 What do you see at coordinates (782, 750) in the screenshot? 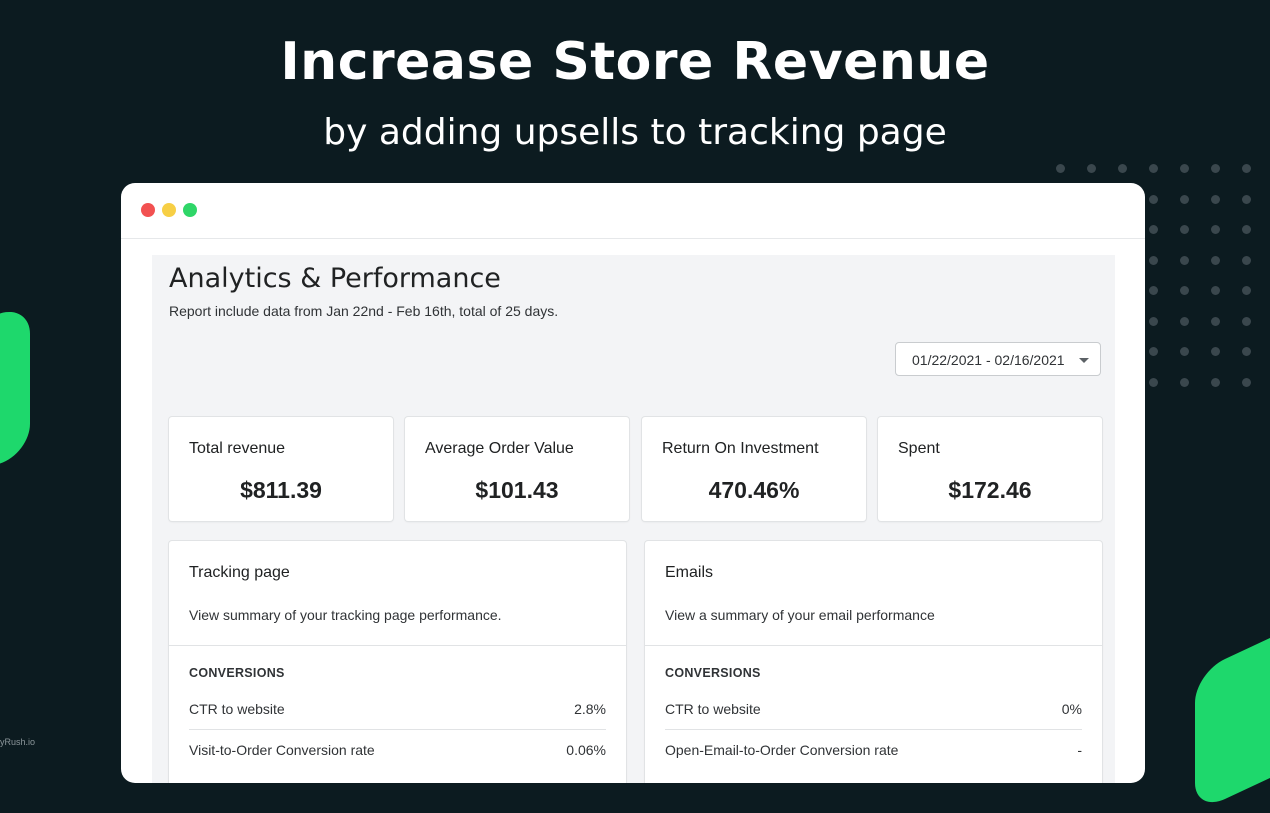
I see `metric-label: Open-Email-to-Order Conversion rate` at bounding box center [782, 750].